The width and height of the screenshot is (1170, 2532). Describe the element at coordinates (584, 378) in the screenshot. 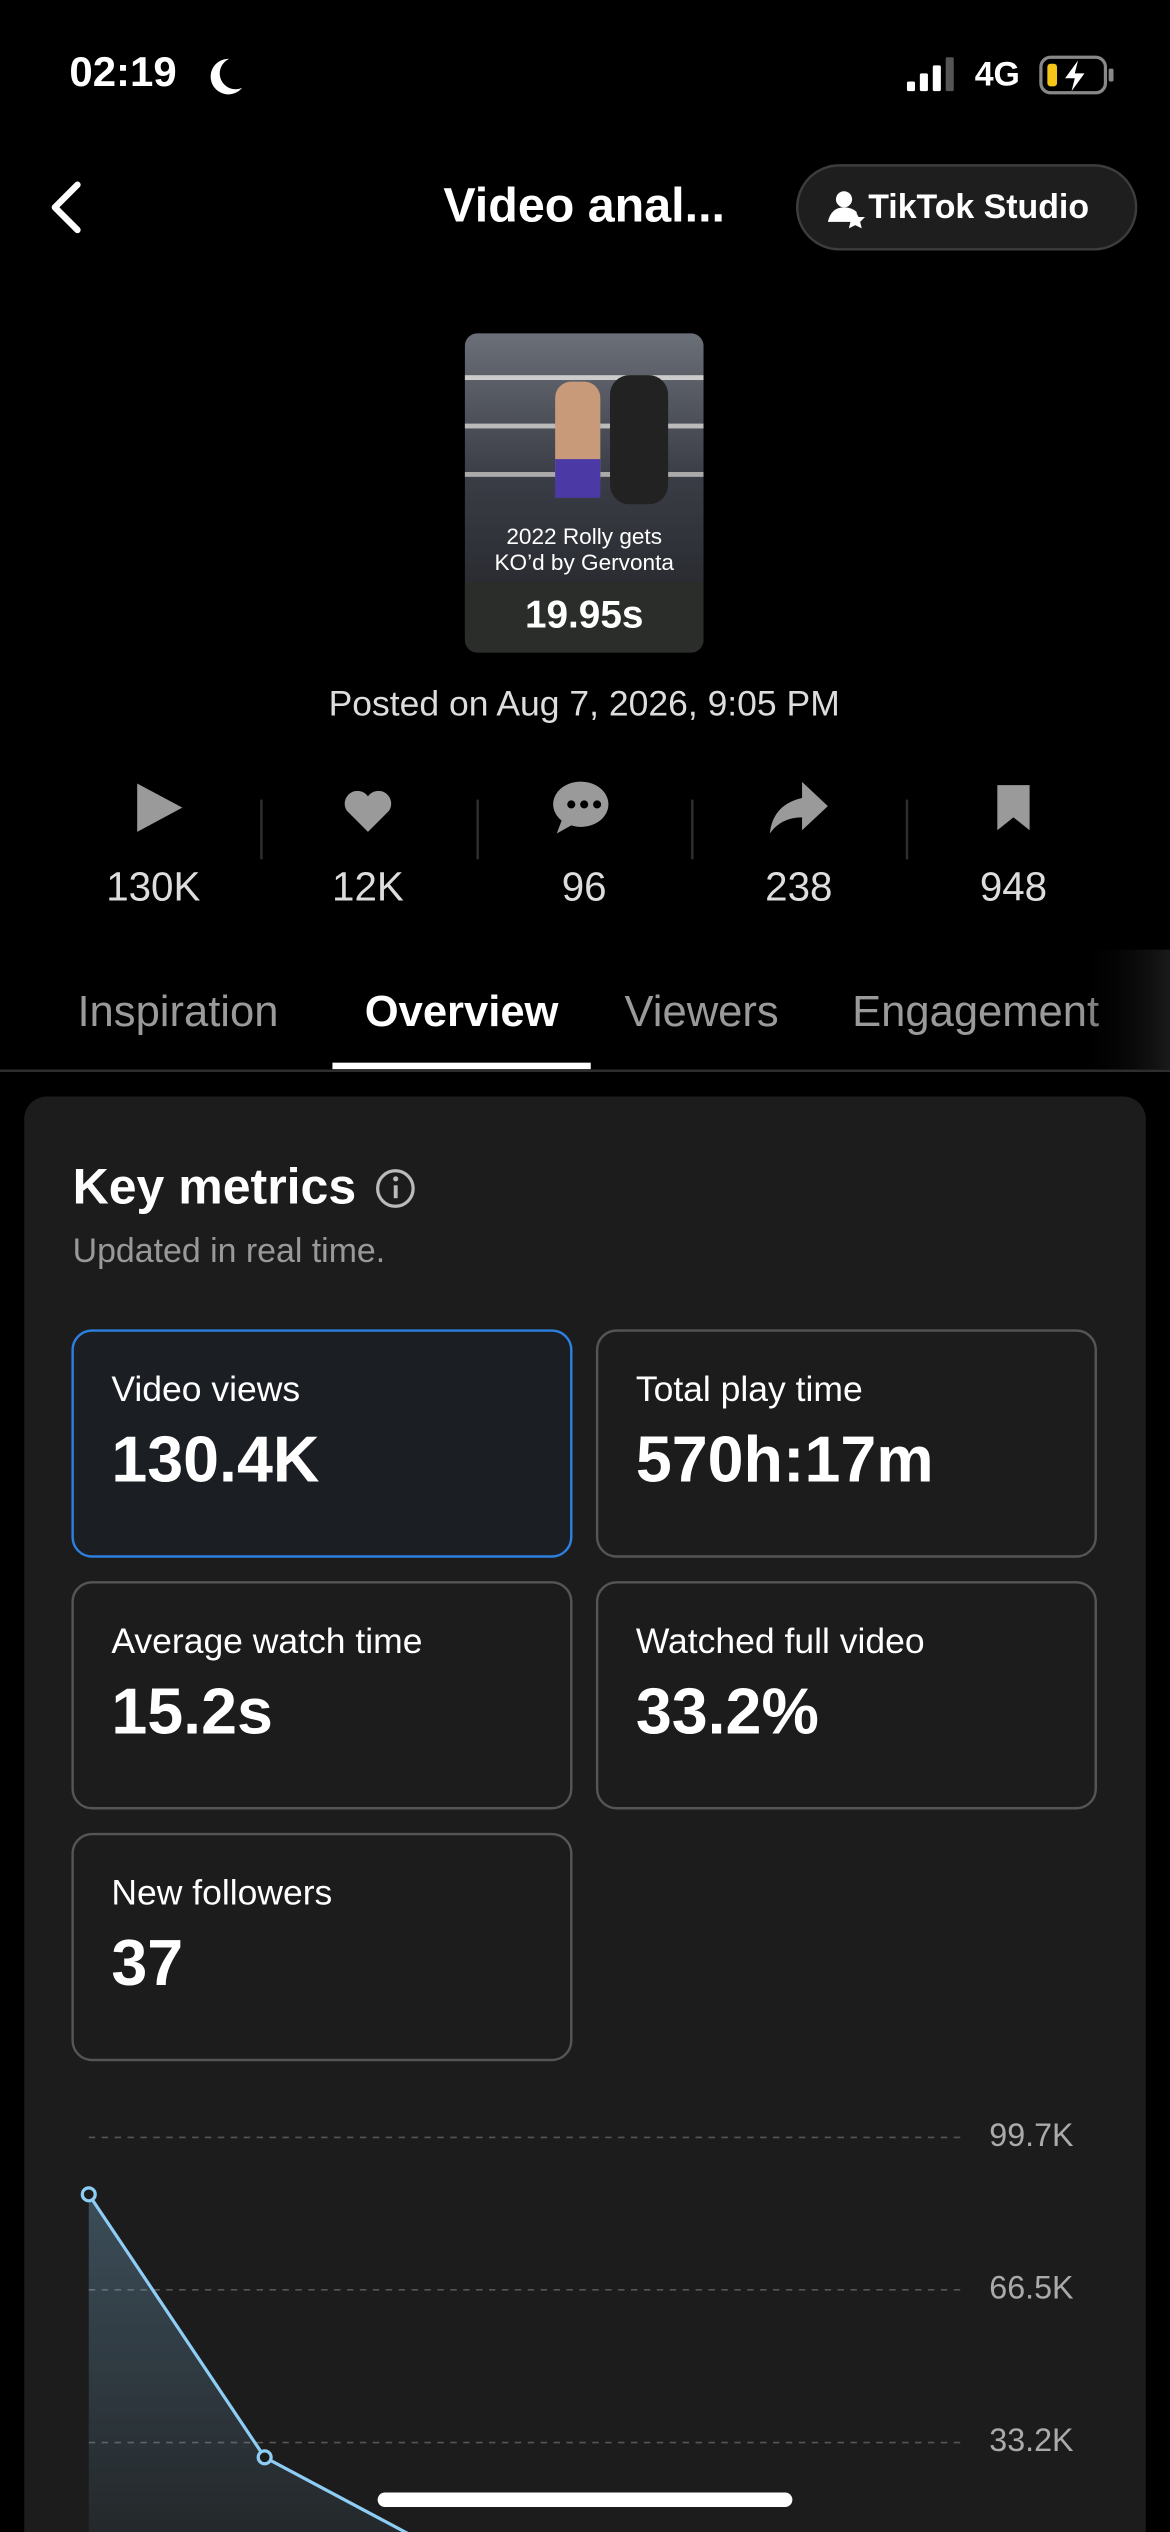

I see `ring-rope` at that location.